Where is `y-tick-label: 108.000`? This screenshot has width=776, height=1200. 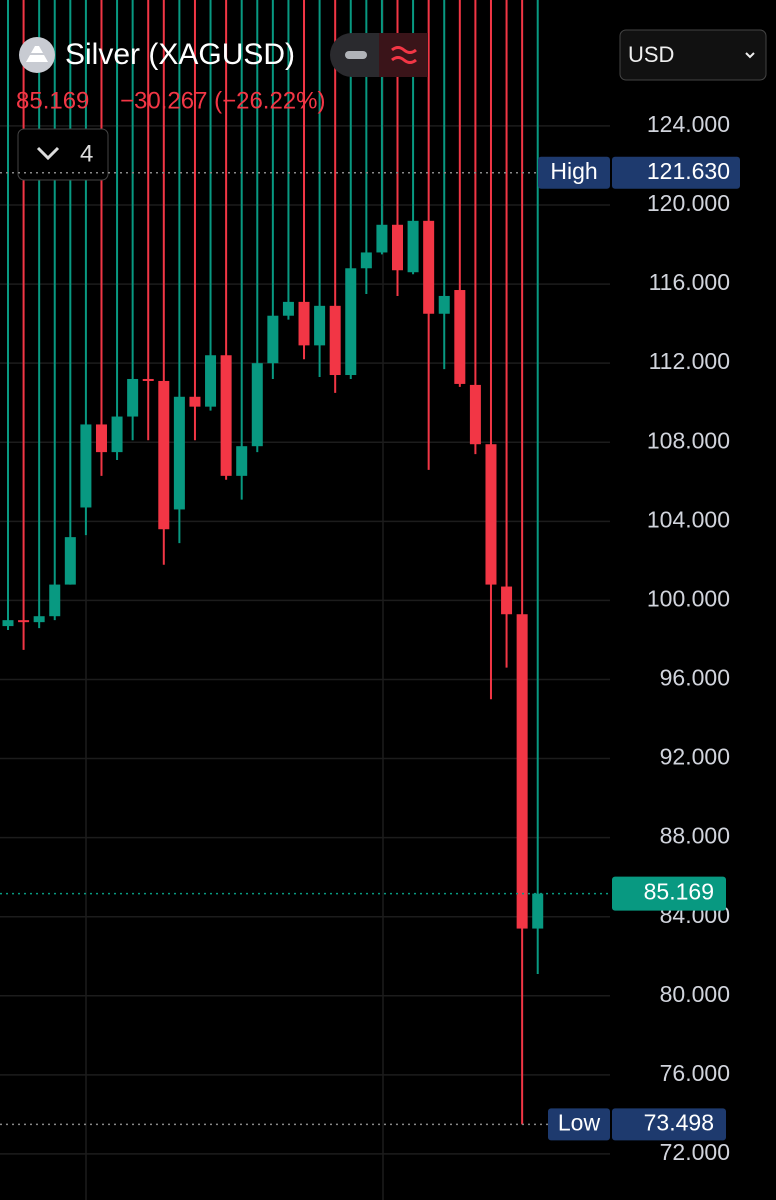 y-tick-label: 108.000 is located at coordinates (688, 440).